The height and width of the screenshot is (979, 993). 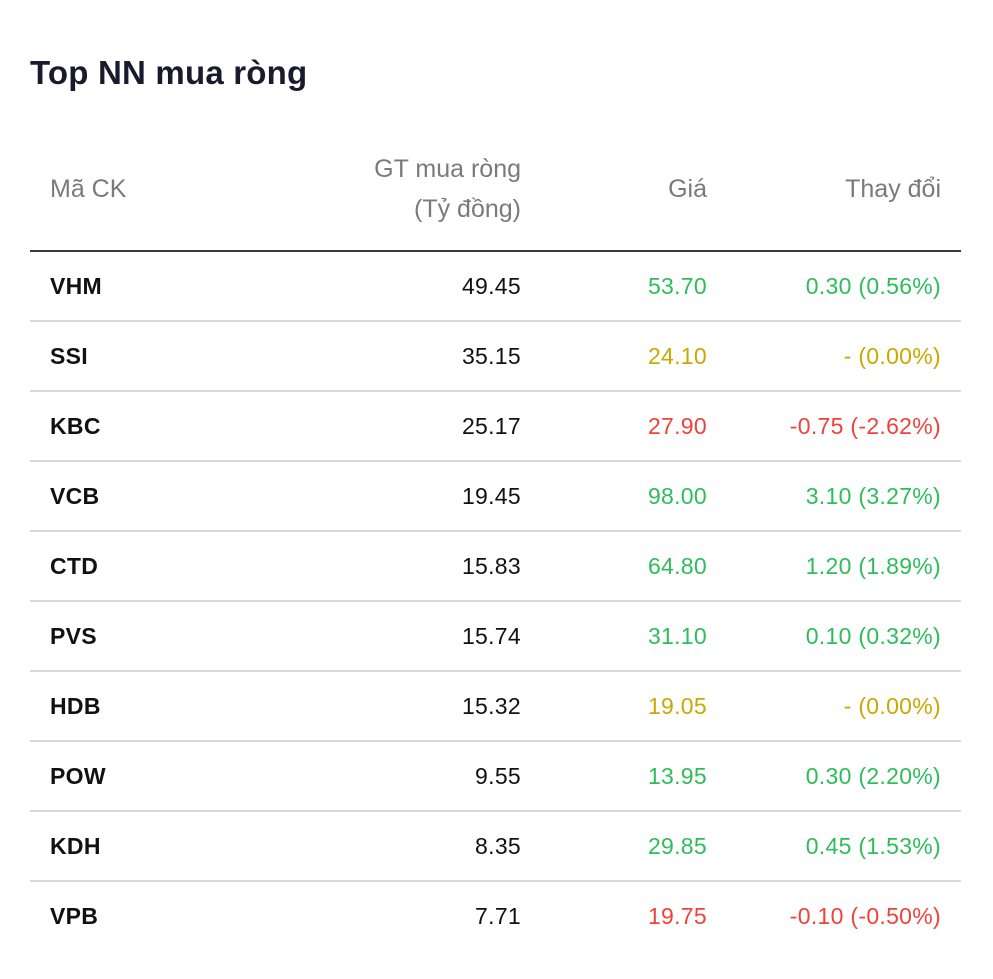 I want to click on header-net-buy-value-unit: (Tỷ đồng), so click(x=467, y=209).